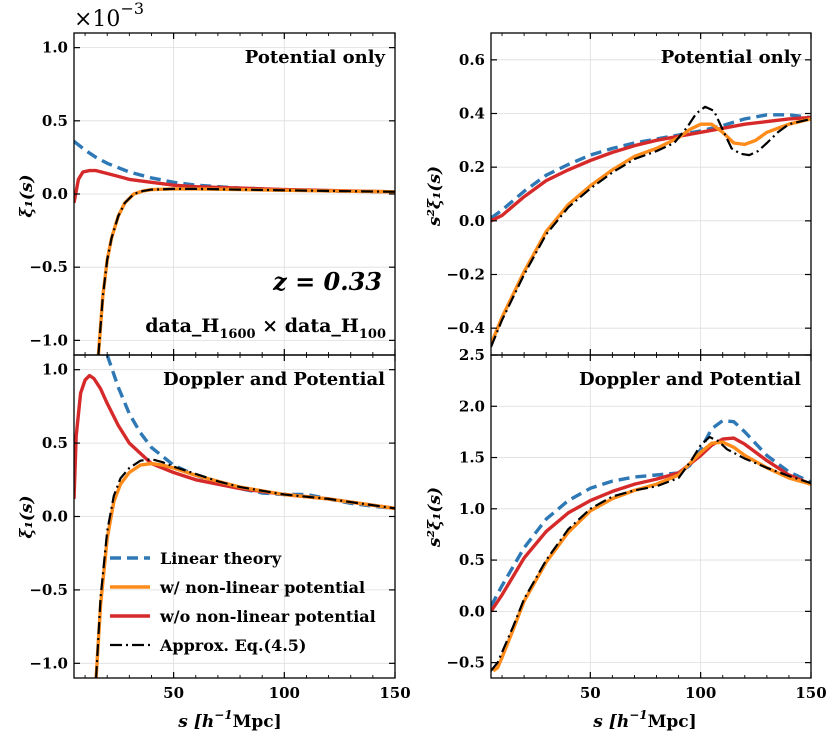  What do you see at coordinates (109, 16) in the screenshot?
I see `scale-factor-label: ×10⁻³` at bounding box center [109, 16].